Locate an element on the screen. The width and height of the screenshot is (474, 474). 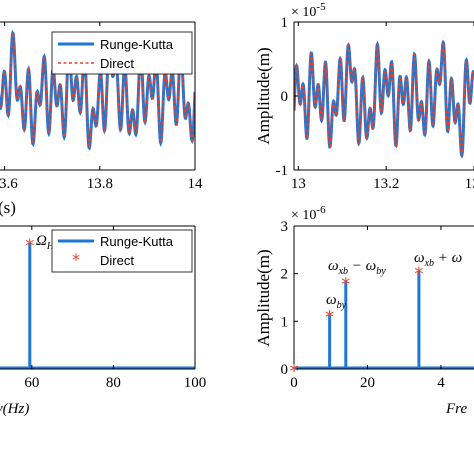
y-ticks: 3 2 1 0 is located at coordinates (289, 298).